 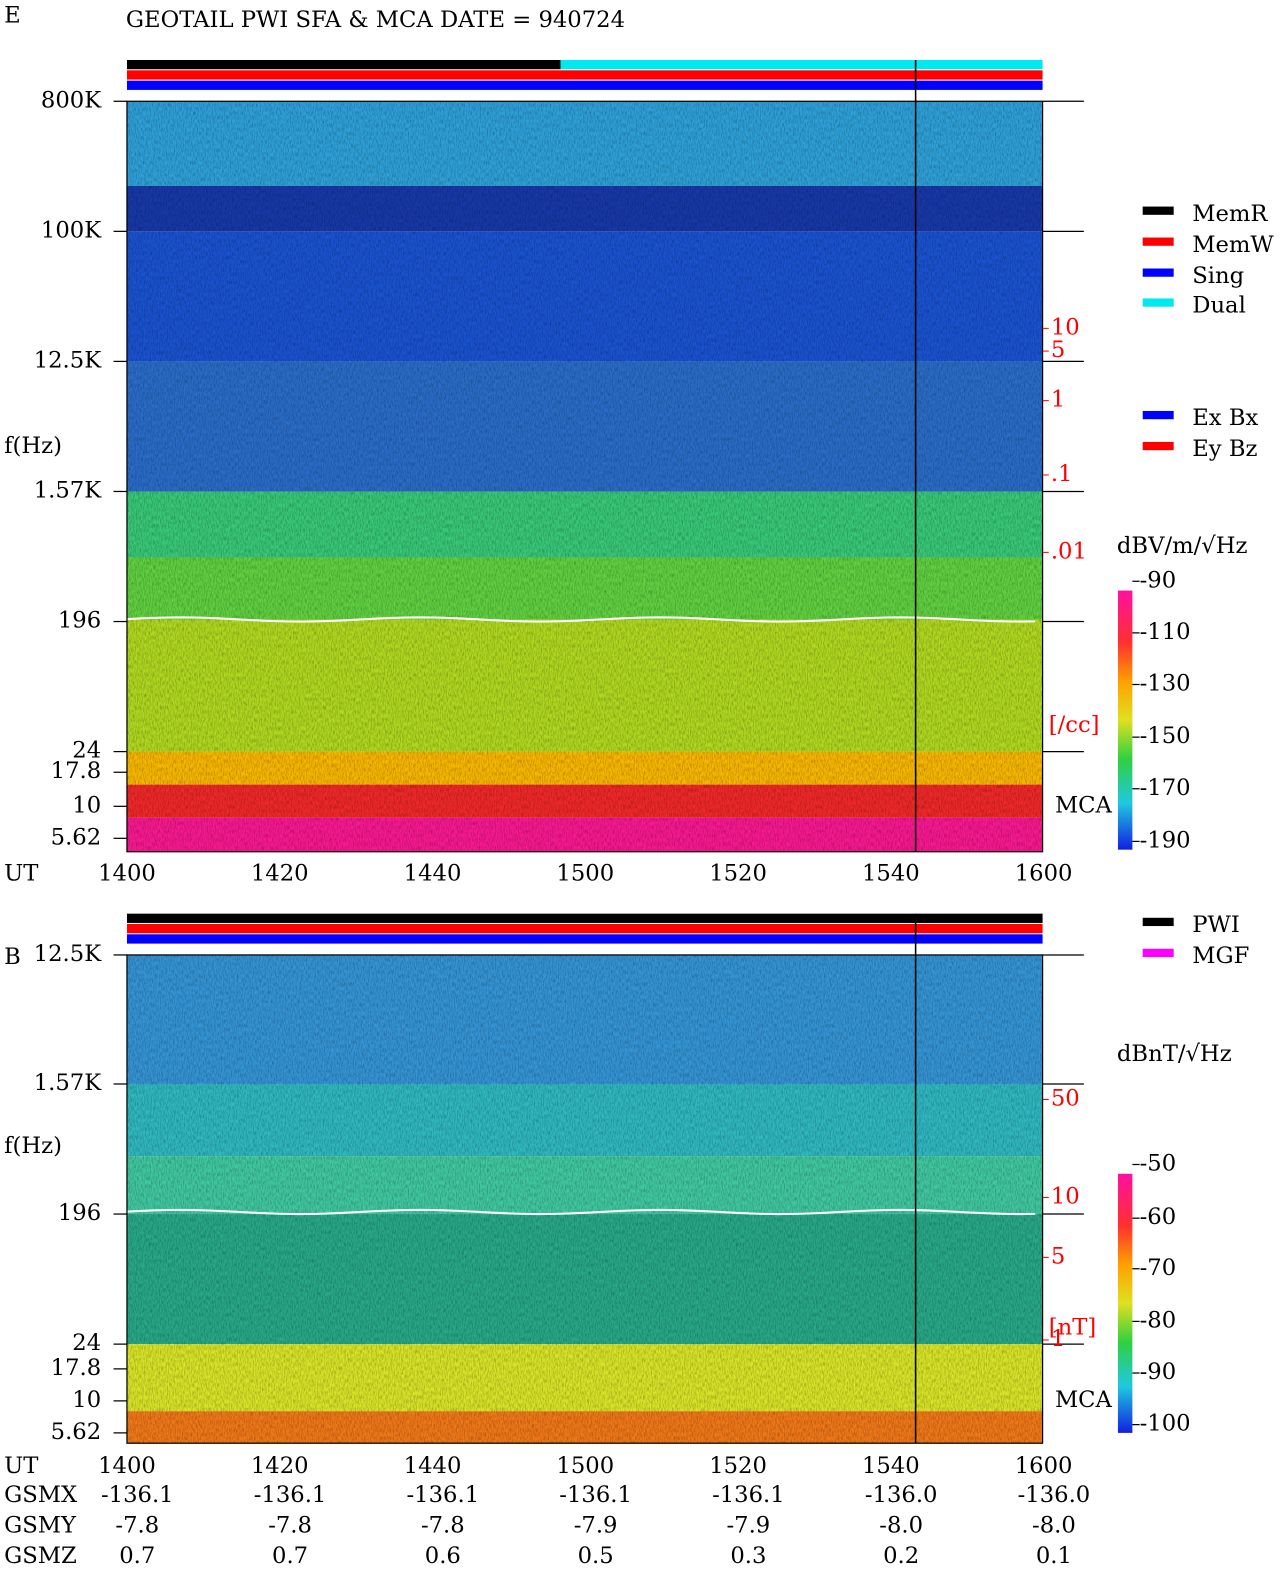 What do you see at coordinates (1065, 1098) in the screenshot?
I see `right-tick-label: 50` at bounding box center [1065, 1098].